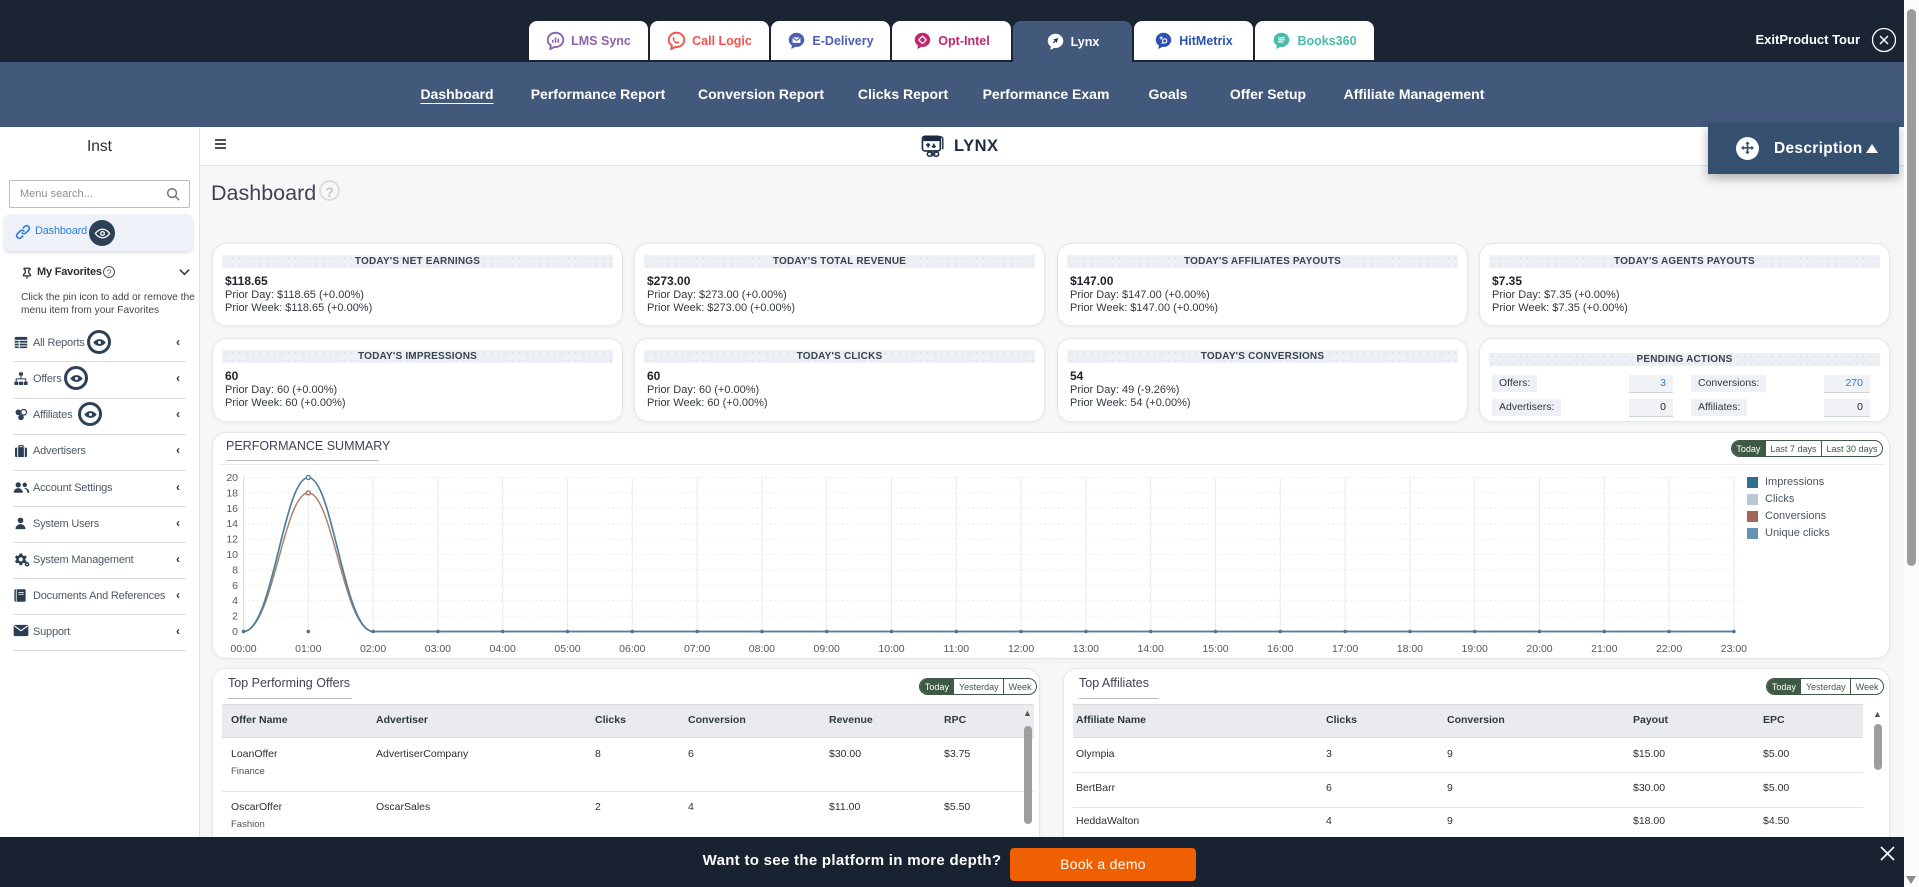 This screenshot has height=887, width=1919. I want to click on svg-text: 20:00, so click(1539, 649).